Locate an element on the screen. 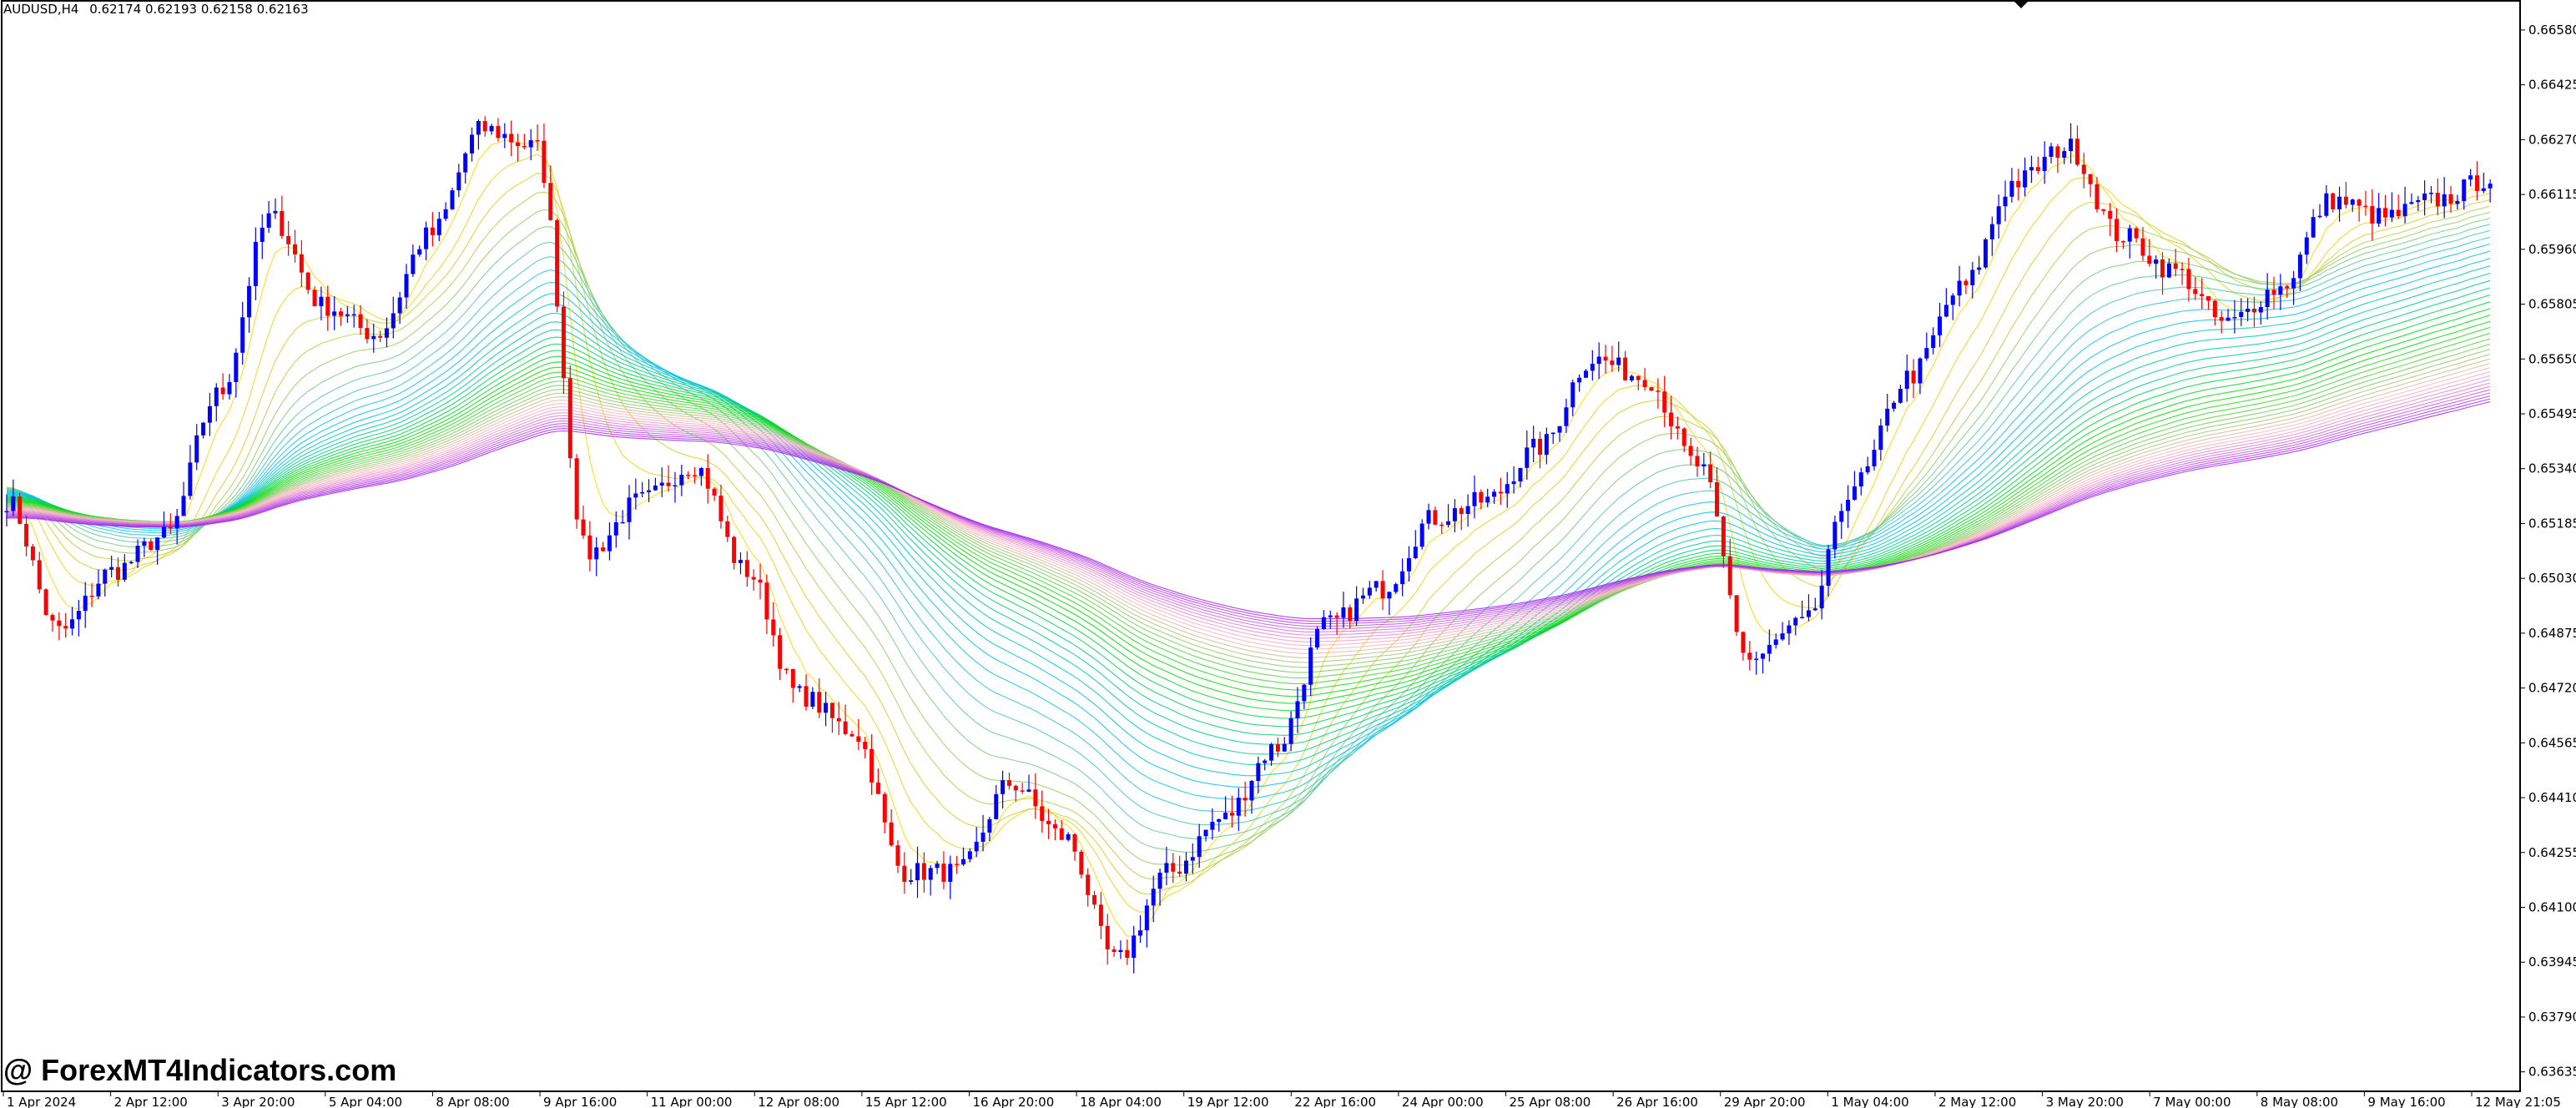 The image size is (2576, 1108). time-tick-label: 29 Apr 20:00 is located at coordinates (1765, 1101).